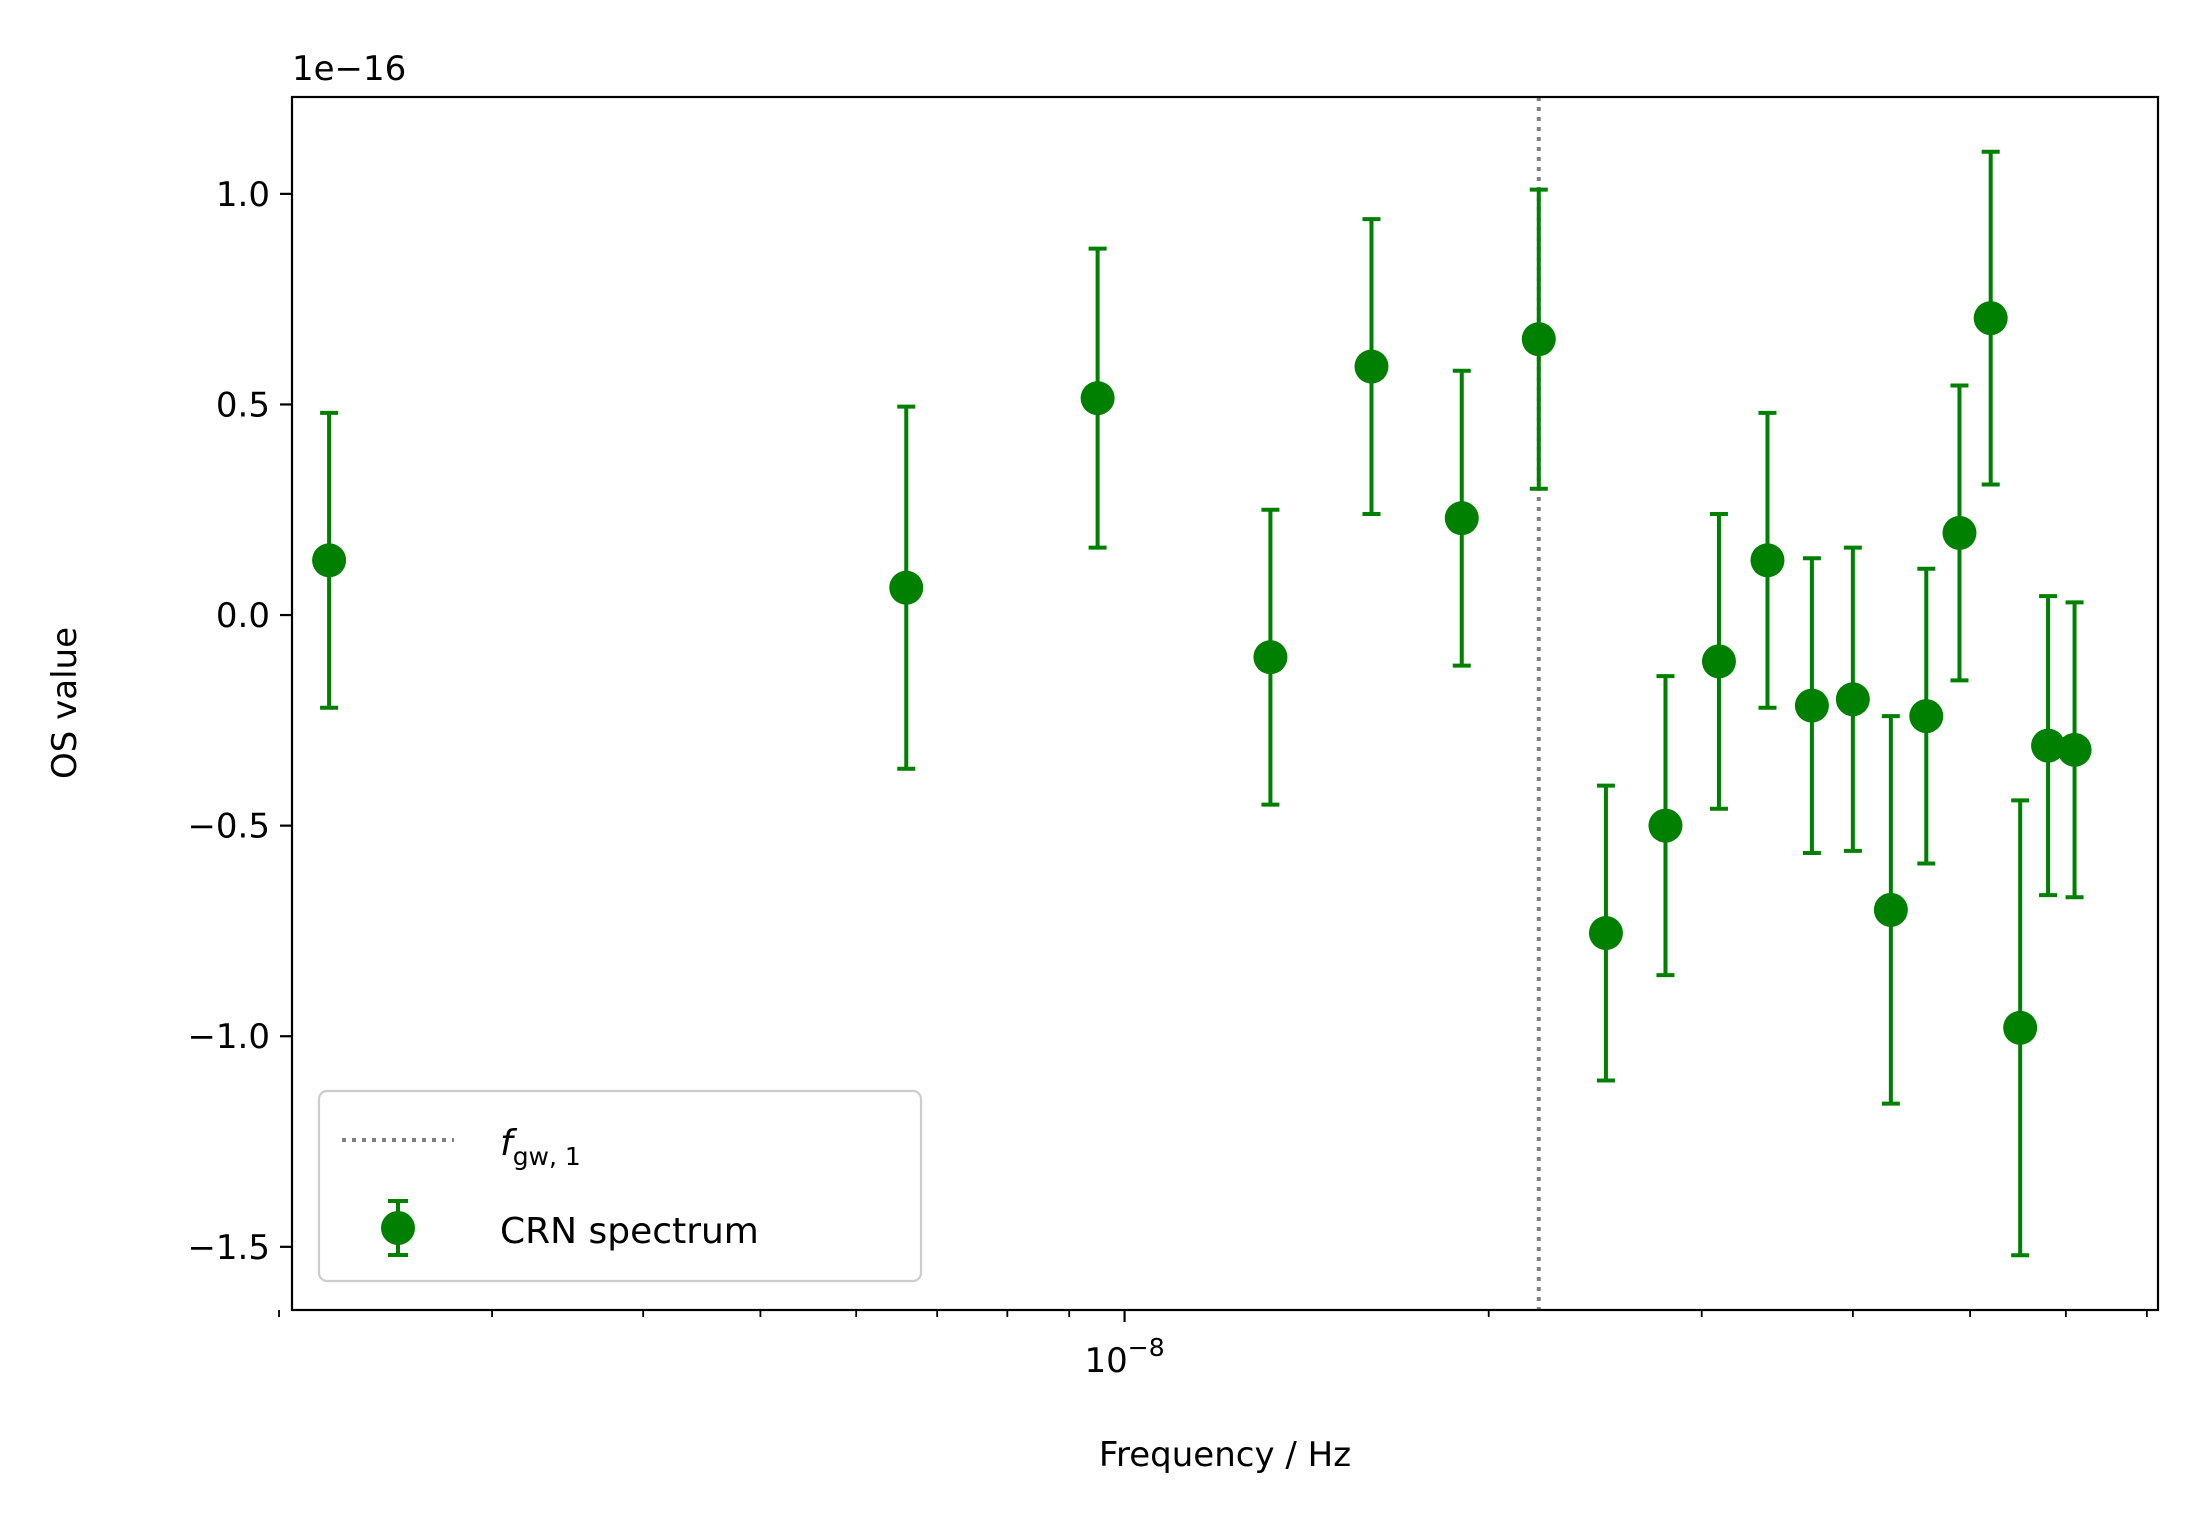 The height and width of the screenshot is (1517, 2190). Describe the element at coordinates (228, 1248) in the screenshot. I see `y-tick-label: −1.5` at that location.